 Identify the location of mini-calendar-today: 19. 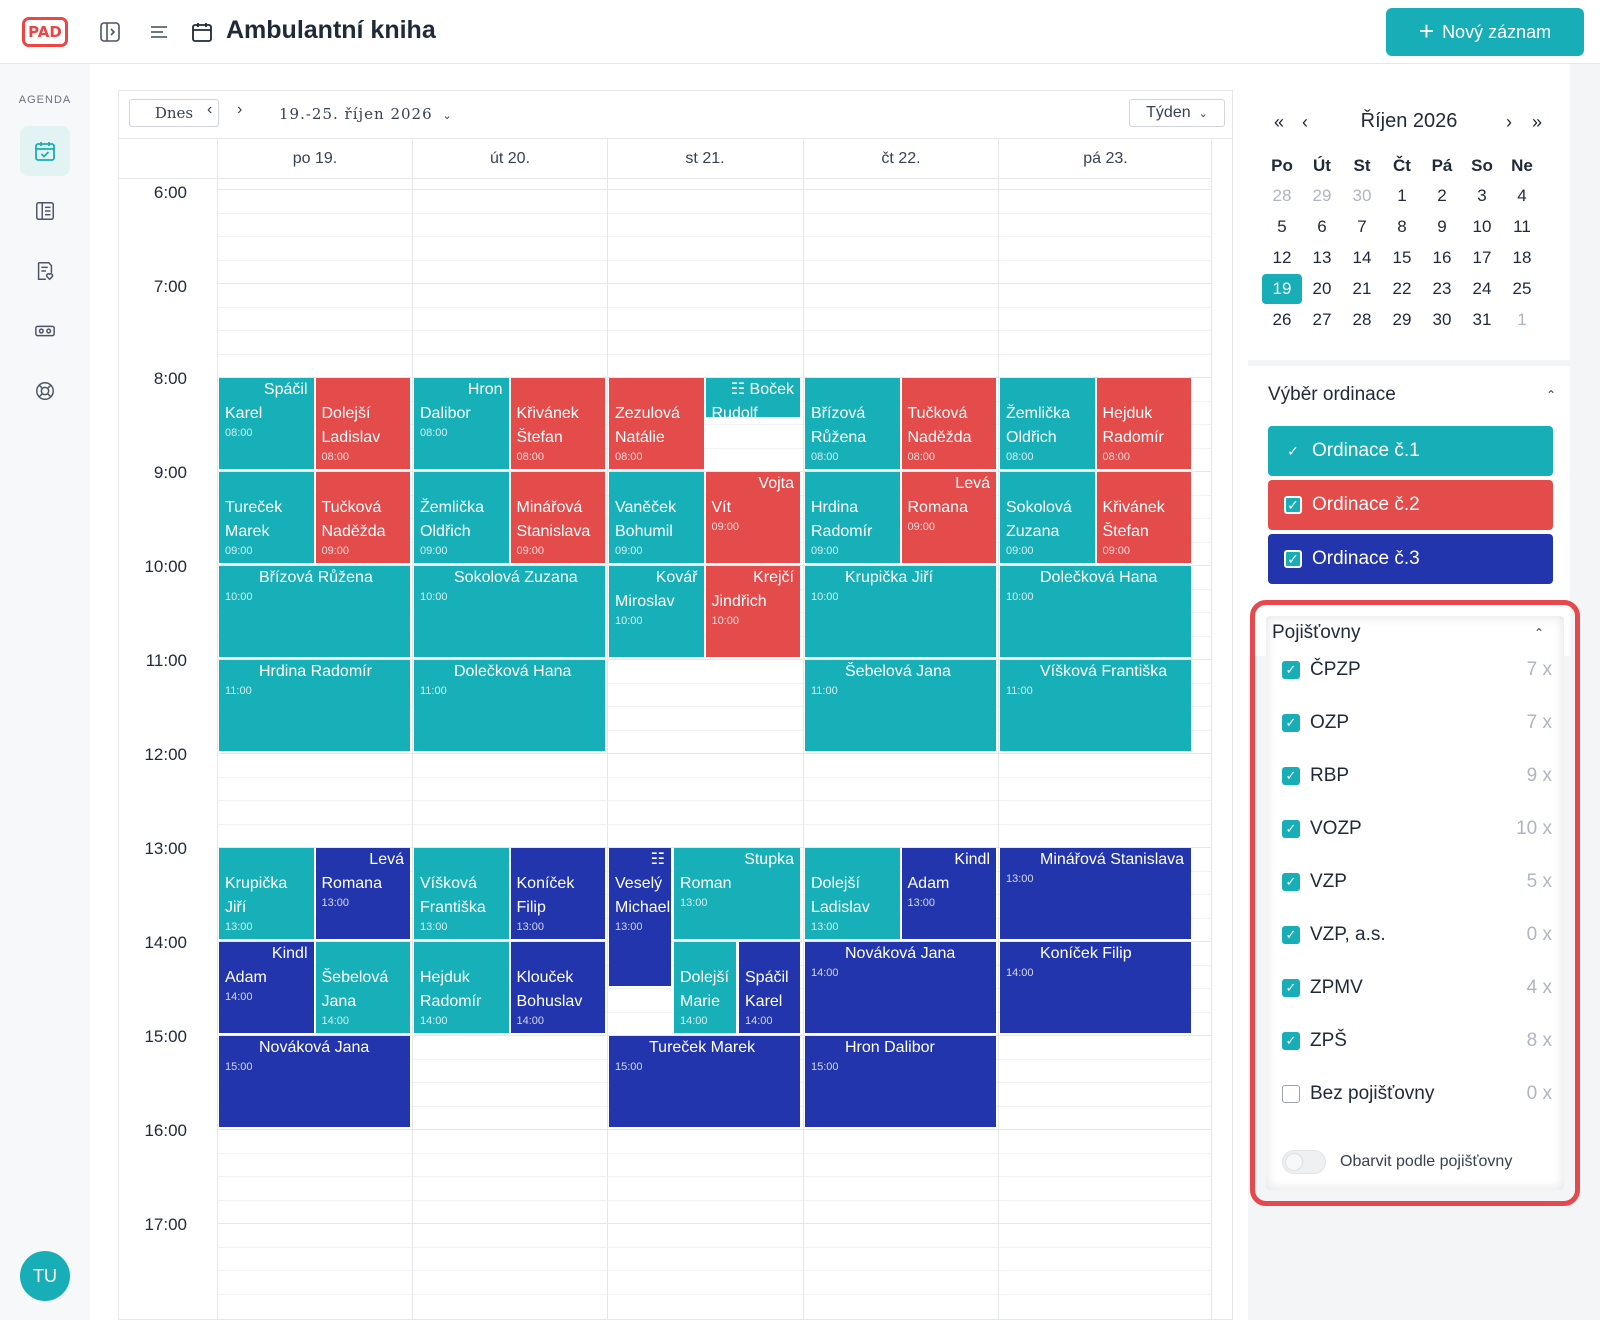
(1282, 289).